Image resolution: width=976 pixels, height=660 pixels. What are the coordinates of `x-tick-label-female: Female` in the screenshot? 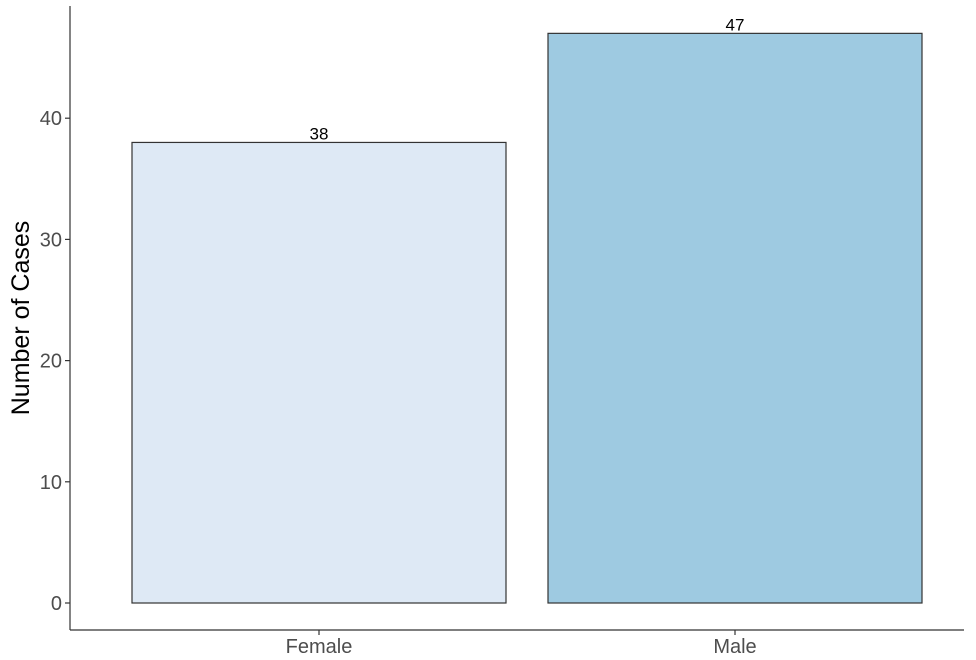 It's located at (319, 647).